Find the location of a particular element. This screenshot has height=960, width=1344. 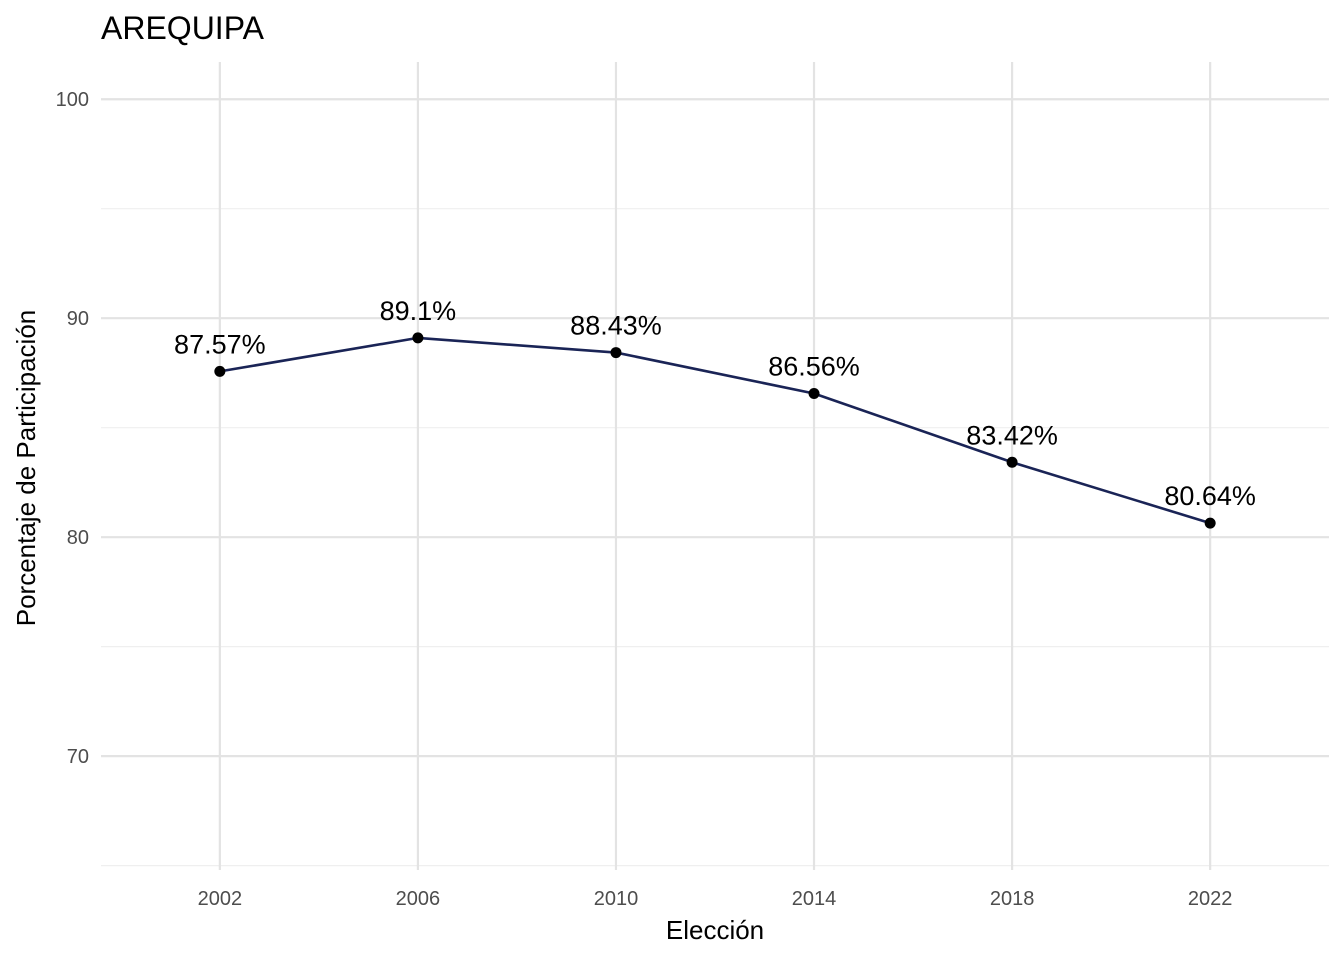

data-label: 83.42% is located at coordinates (1012, 435).